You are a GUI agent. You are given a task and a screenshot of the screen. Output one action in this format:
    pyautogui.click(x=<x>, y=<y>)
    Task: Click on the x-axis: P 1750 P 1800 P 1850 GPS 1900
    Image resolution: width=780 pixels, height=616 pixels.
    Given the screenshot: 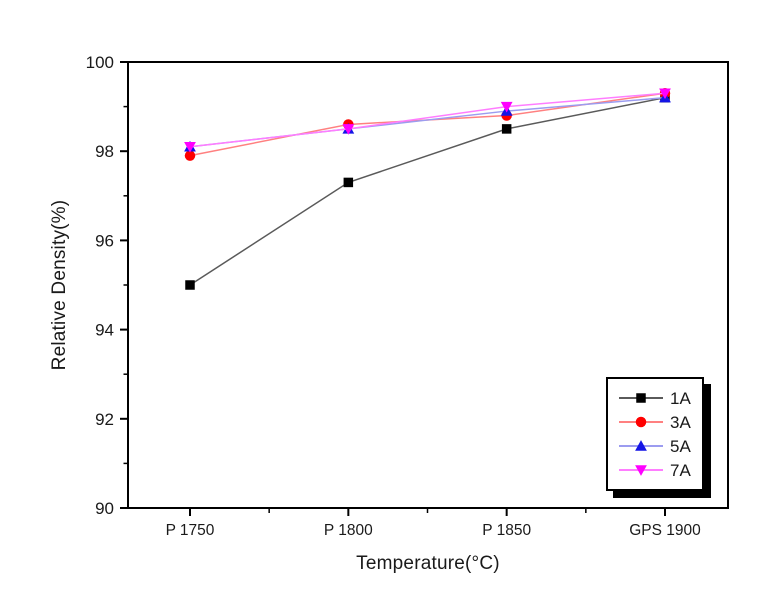 What is the action you would take?
    pyautogui.click(x=433, y=523)
    